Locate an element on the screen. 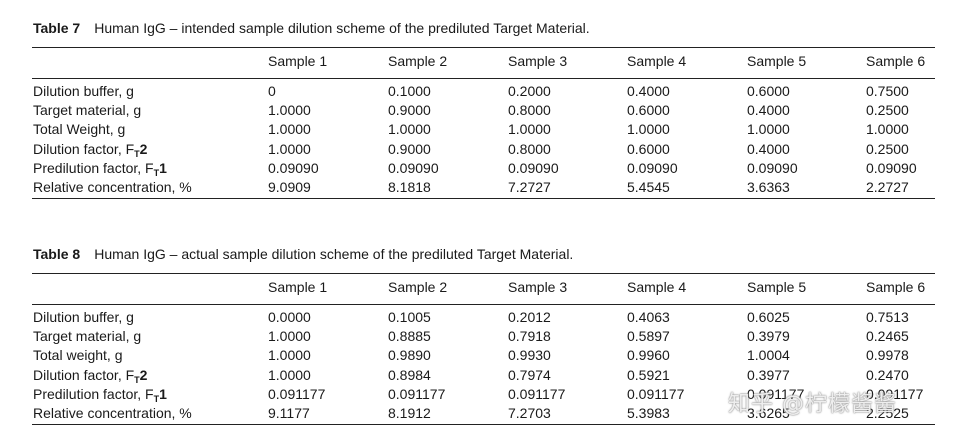 The height and width of the screenshot is (441, 957). table8-header-rule is located at coordinates (483, 304).